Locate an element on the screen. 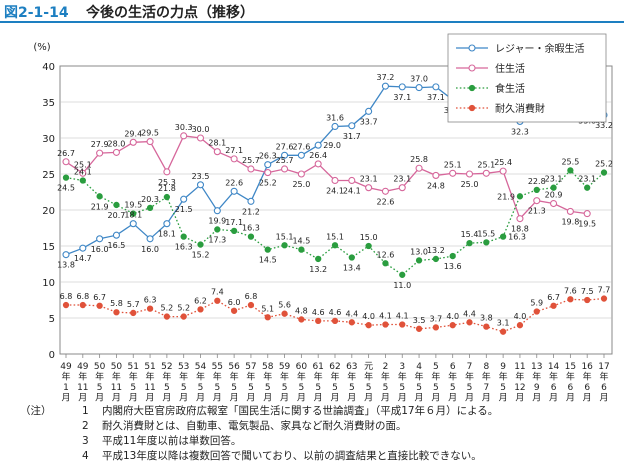 This screenshot has width=624, height=471. data-label: 16.5 is located at coordinates (117, 245).